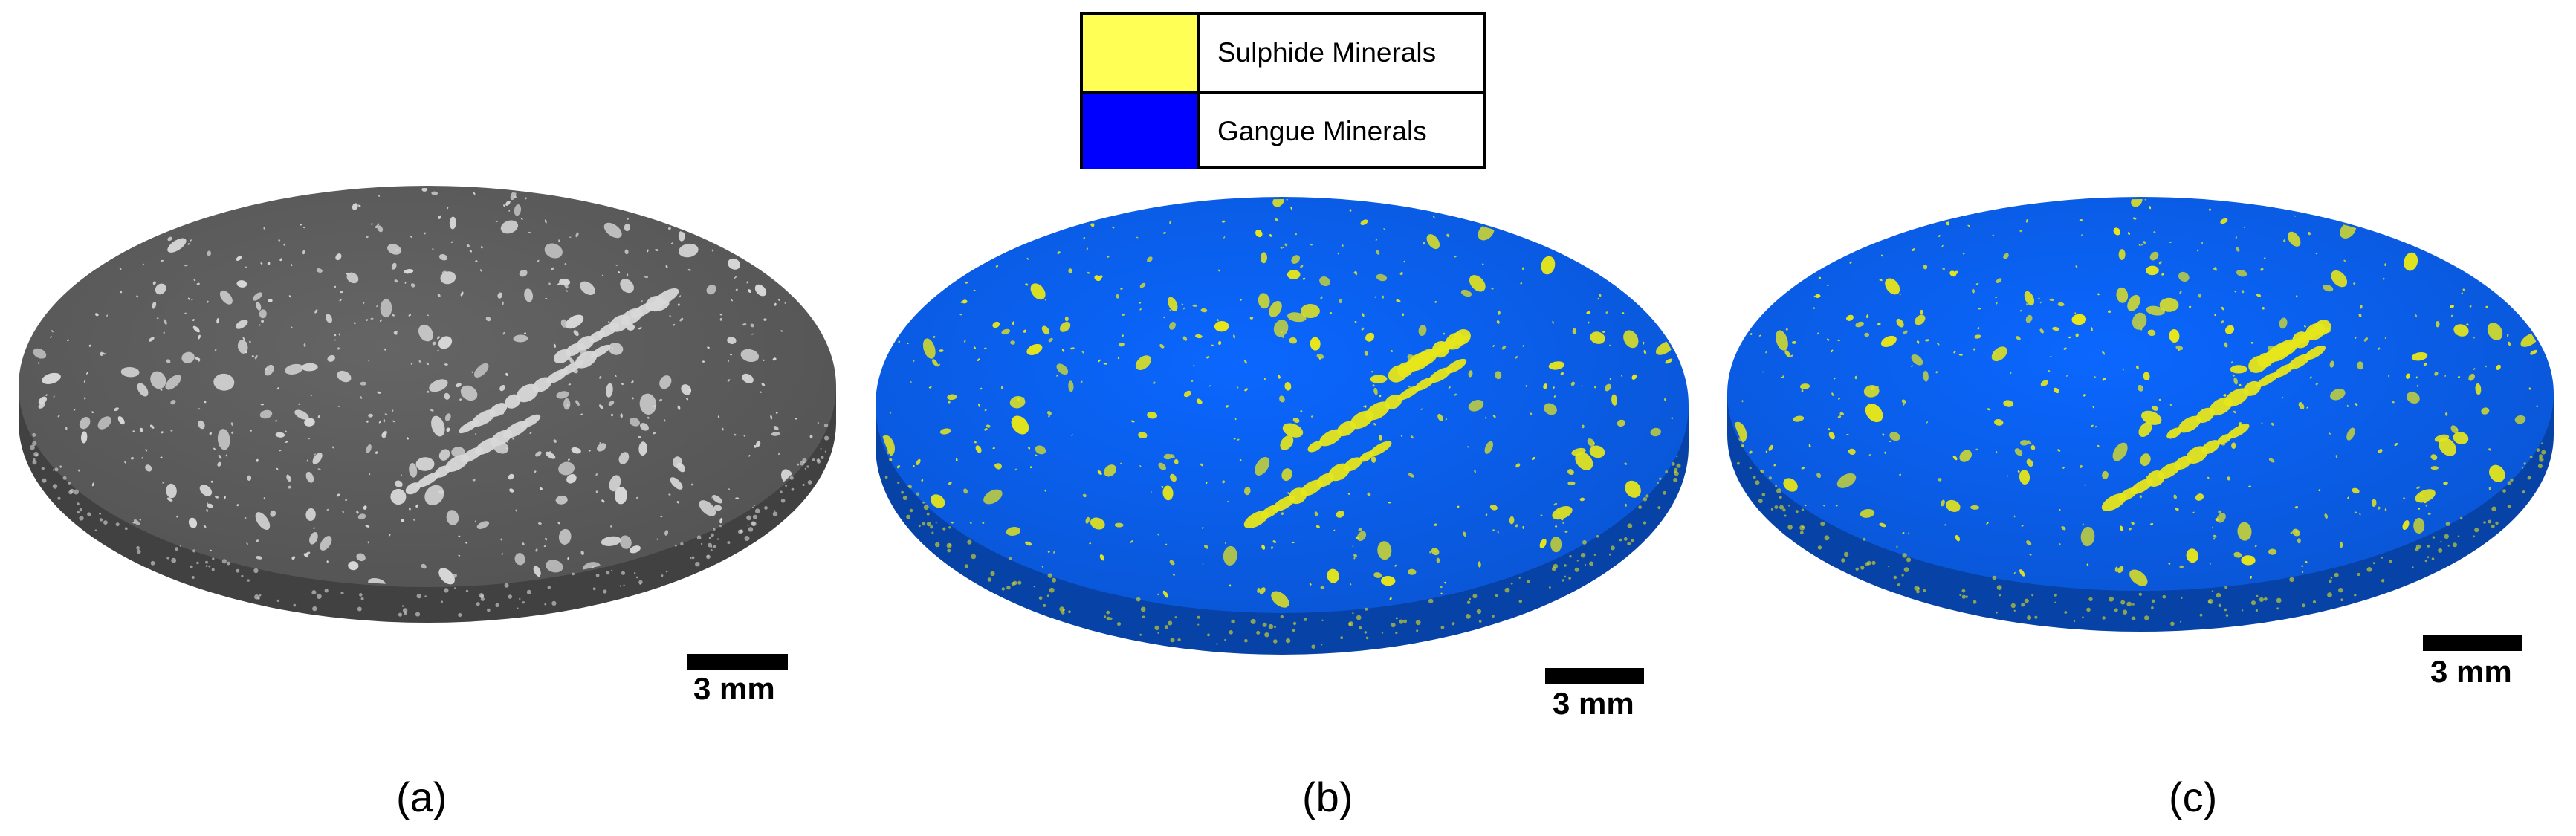 This screenshot has height=836, width=2576. Describe the element at coordinates (421, 797) in the screenshot. I see `panel-label-a: (a)` at that location.